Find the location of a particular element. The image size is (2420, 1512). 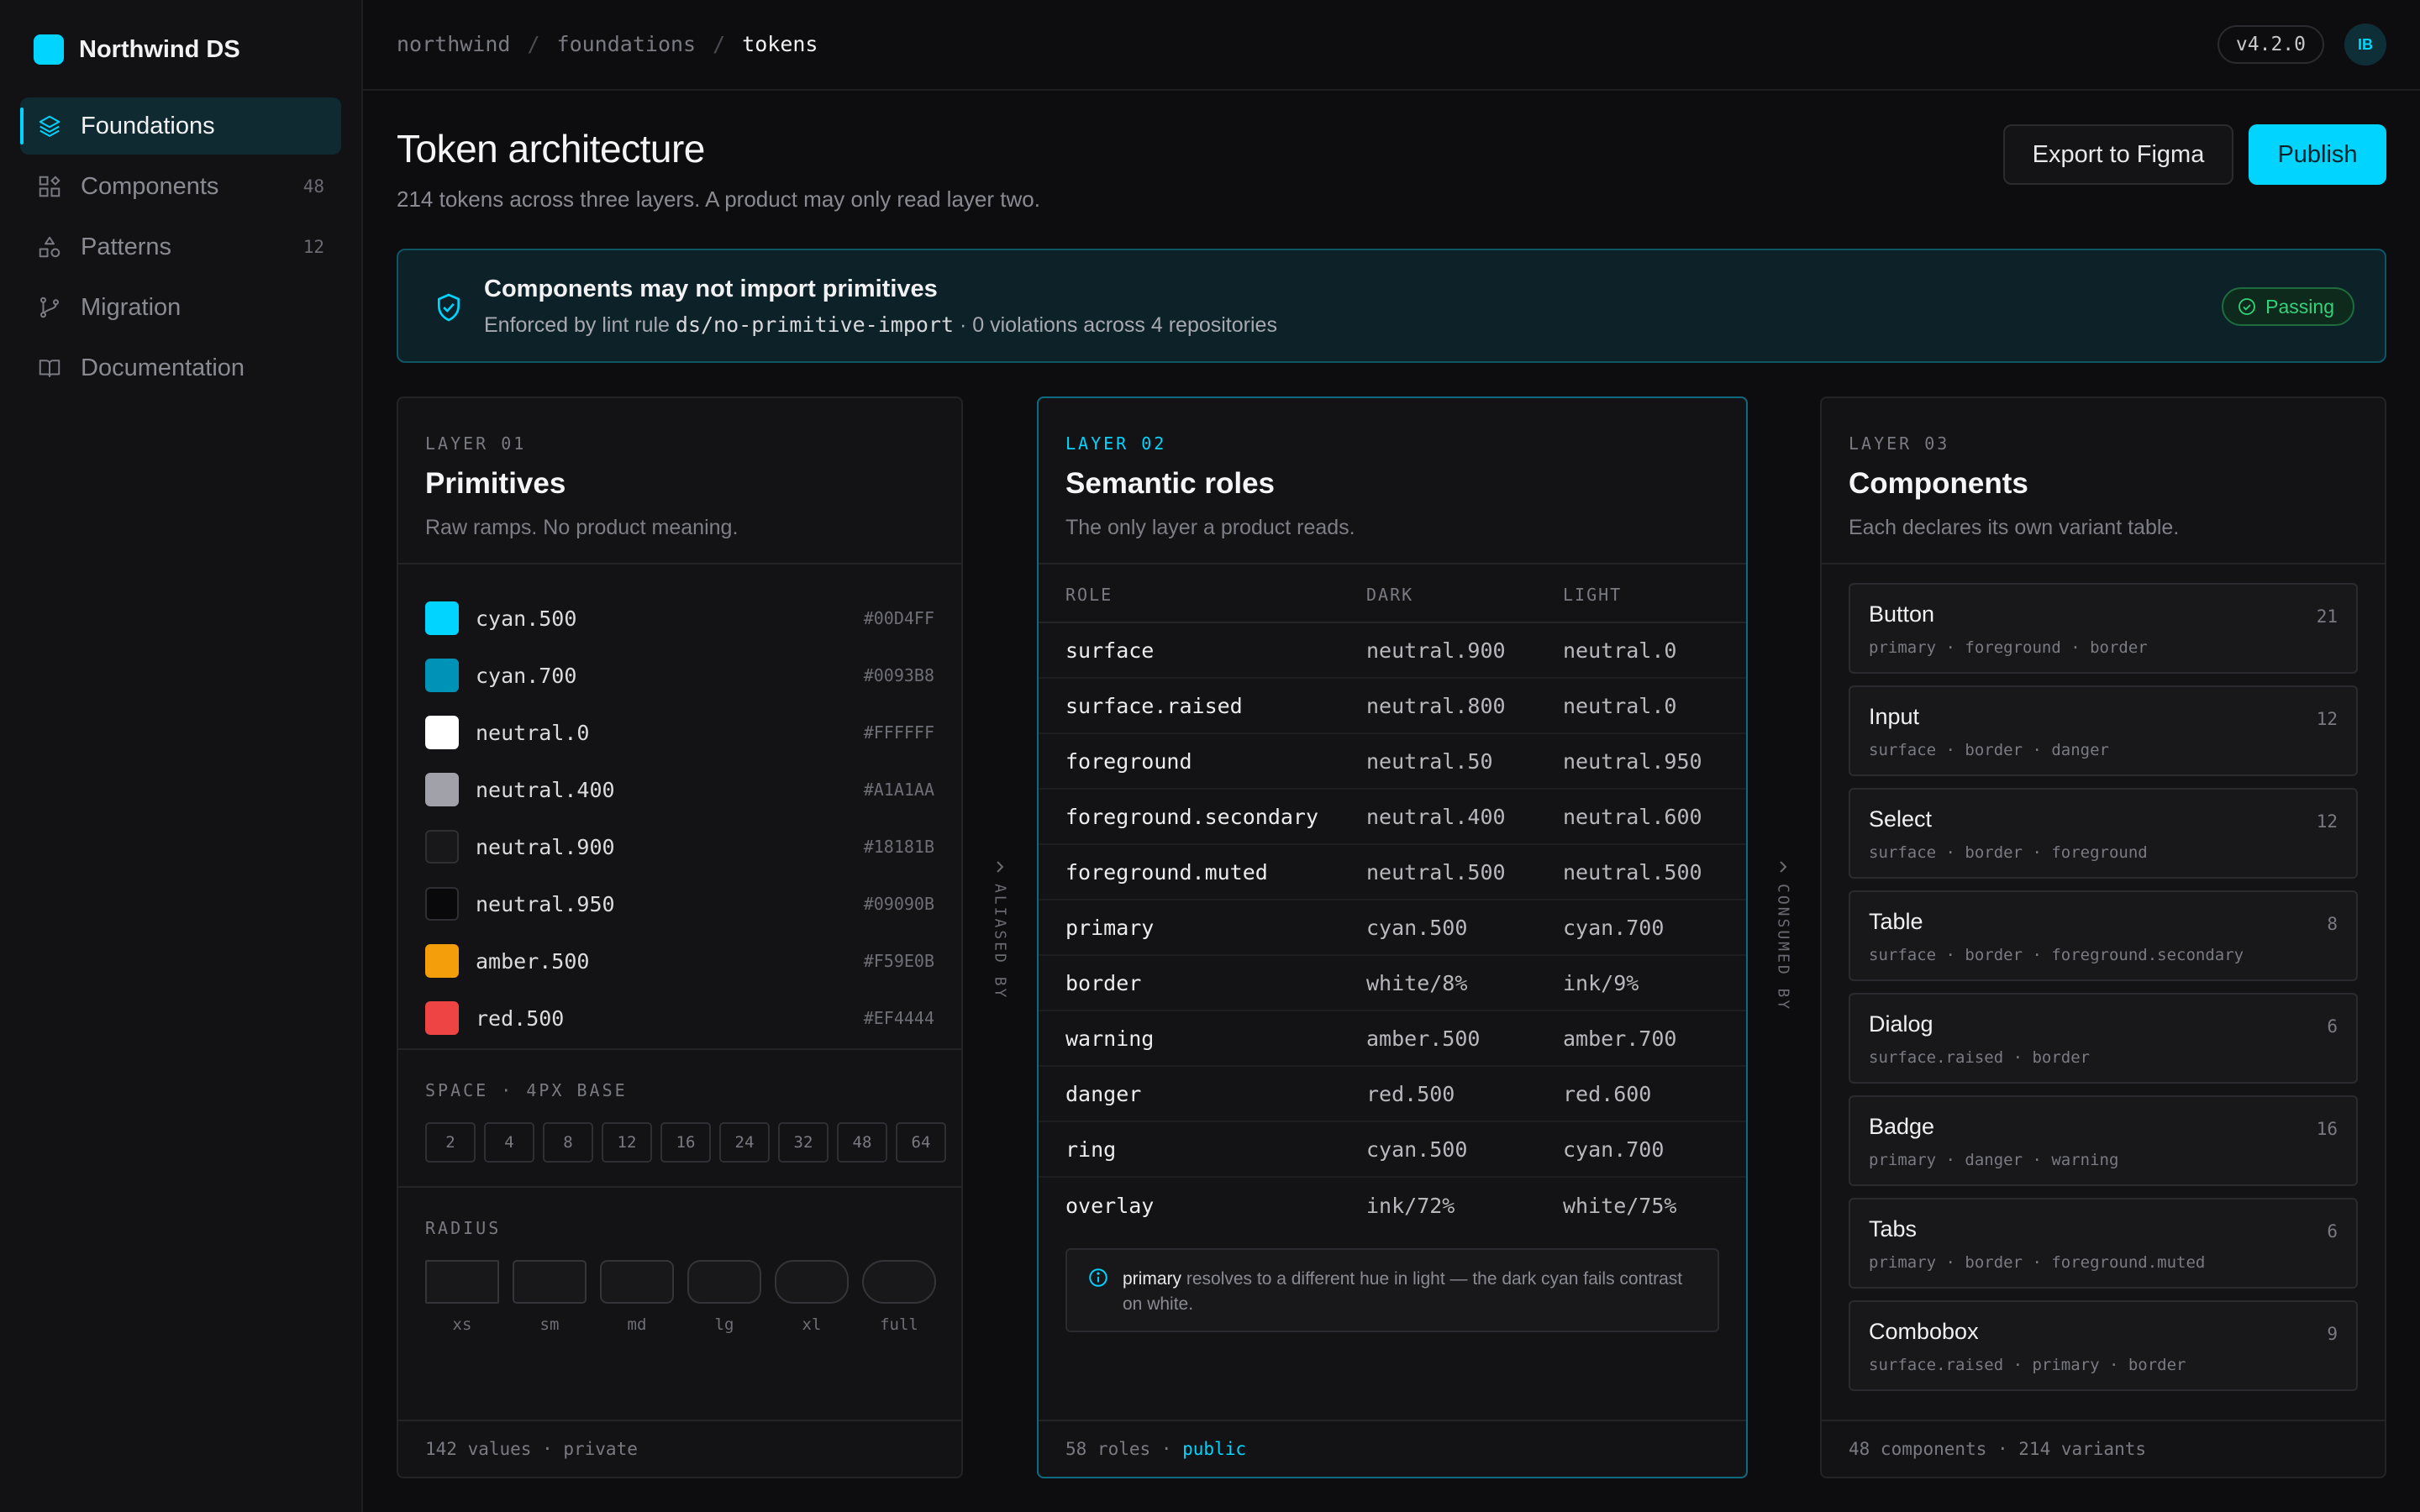

sidebar-item-migration: Migration is located at coordinates (180, 307).